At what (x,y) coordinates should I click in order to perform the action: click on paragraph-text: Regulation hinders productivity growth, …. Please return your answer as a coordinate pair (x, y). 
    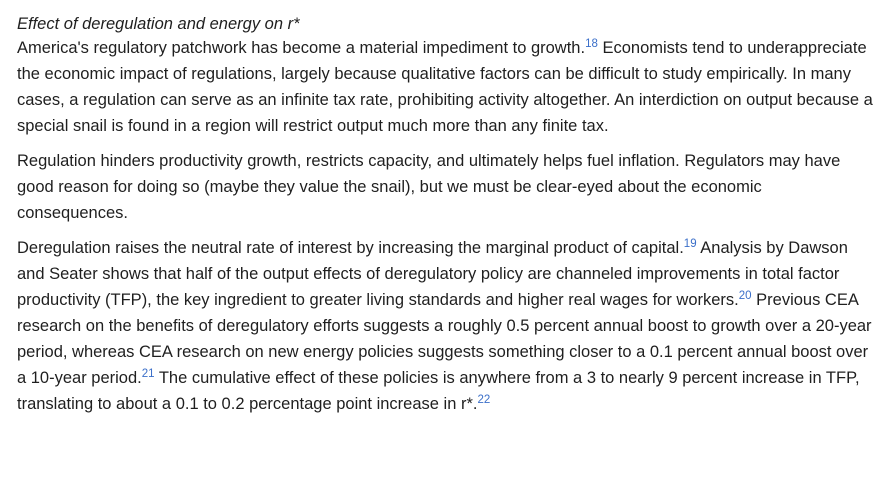
    Looking at the image, I should click on (429, 187).